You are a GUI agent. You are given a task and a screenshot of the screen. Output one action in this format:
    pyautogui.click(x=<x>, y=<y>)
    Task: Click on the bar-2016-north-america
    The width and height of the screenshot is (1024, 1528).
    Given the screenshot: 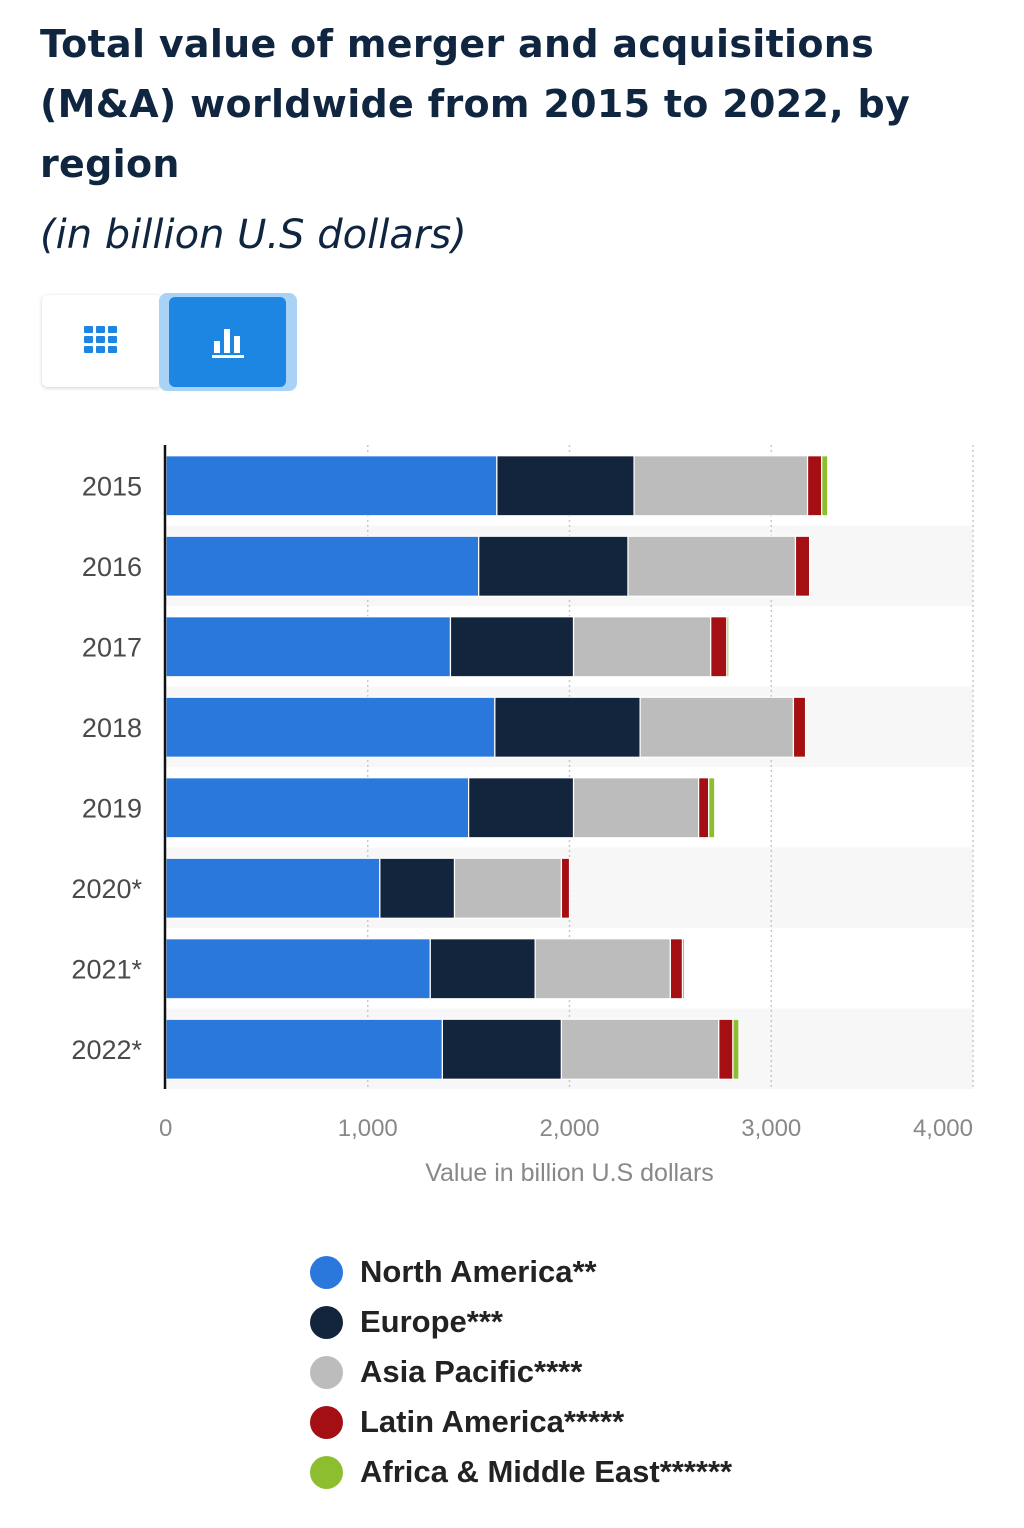 What is the action you would take?
    pyautogui.click(x=322, y=566)
    